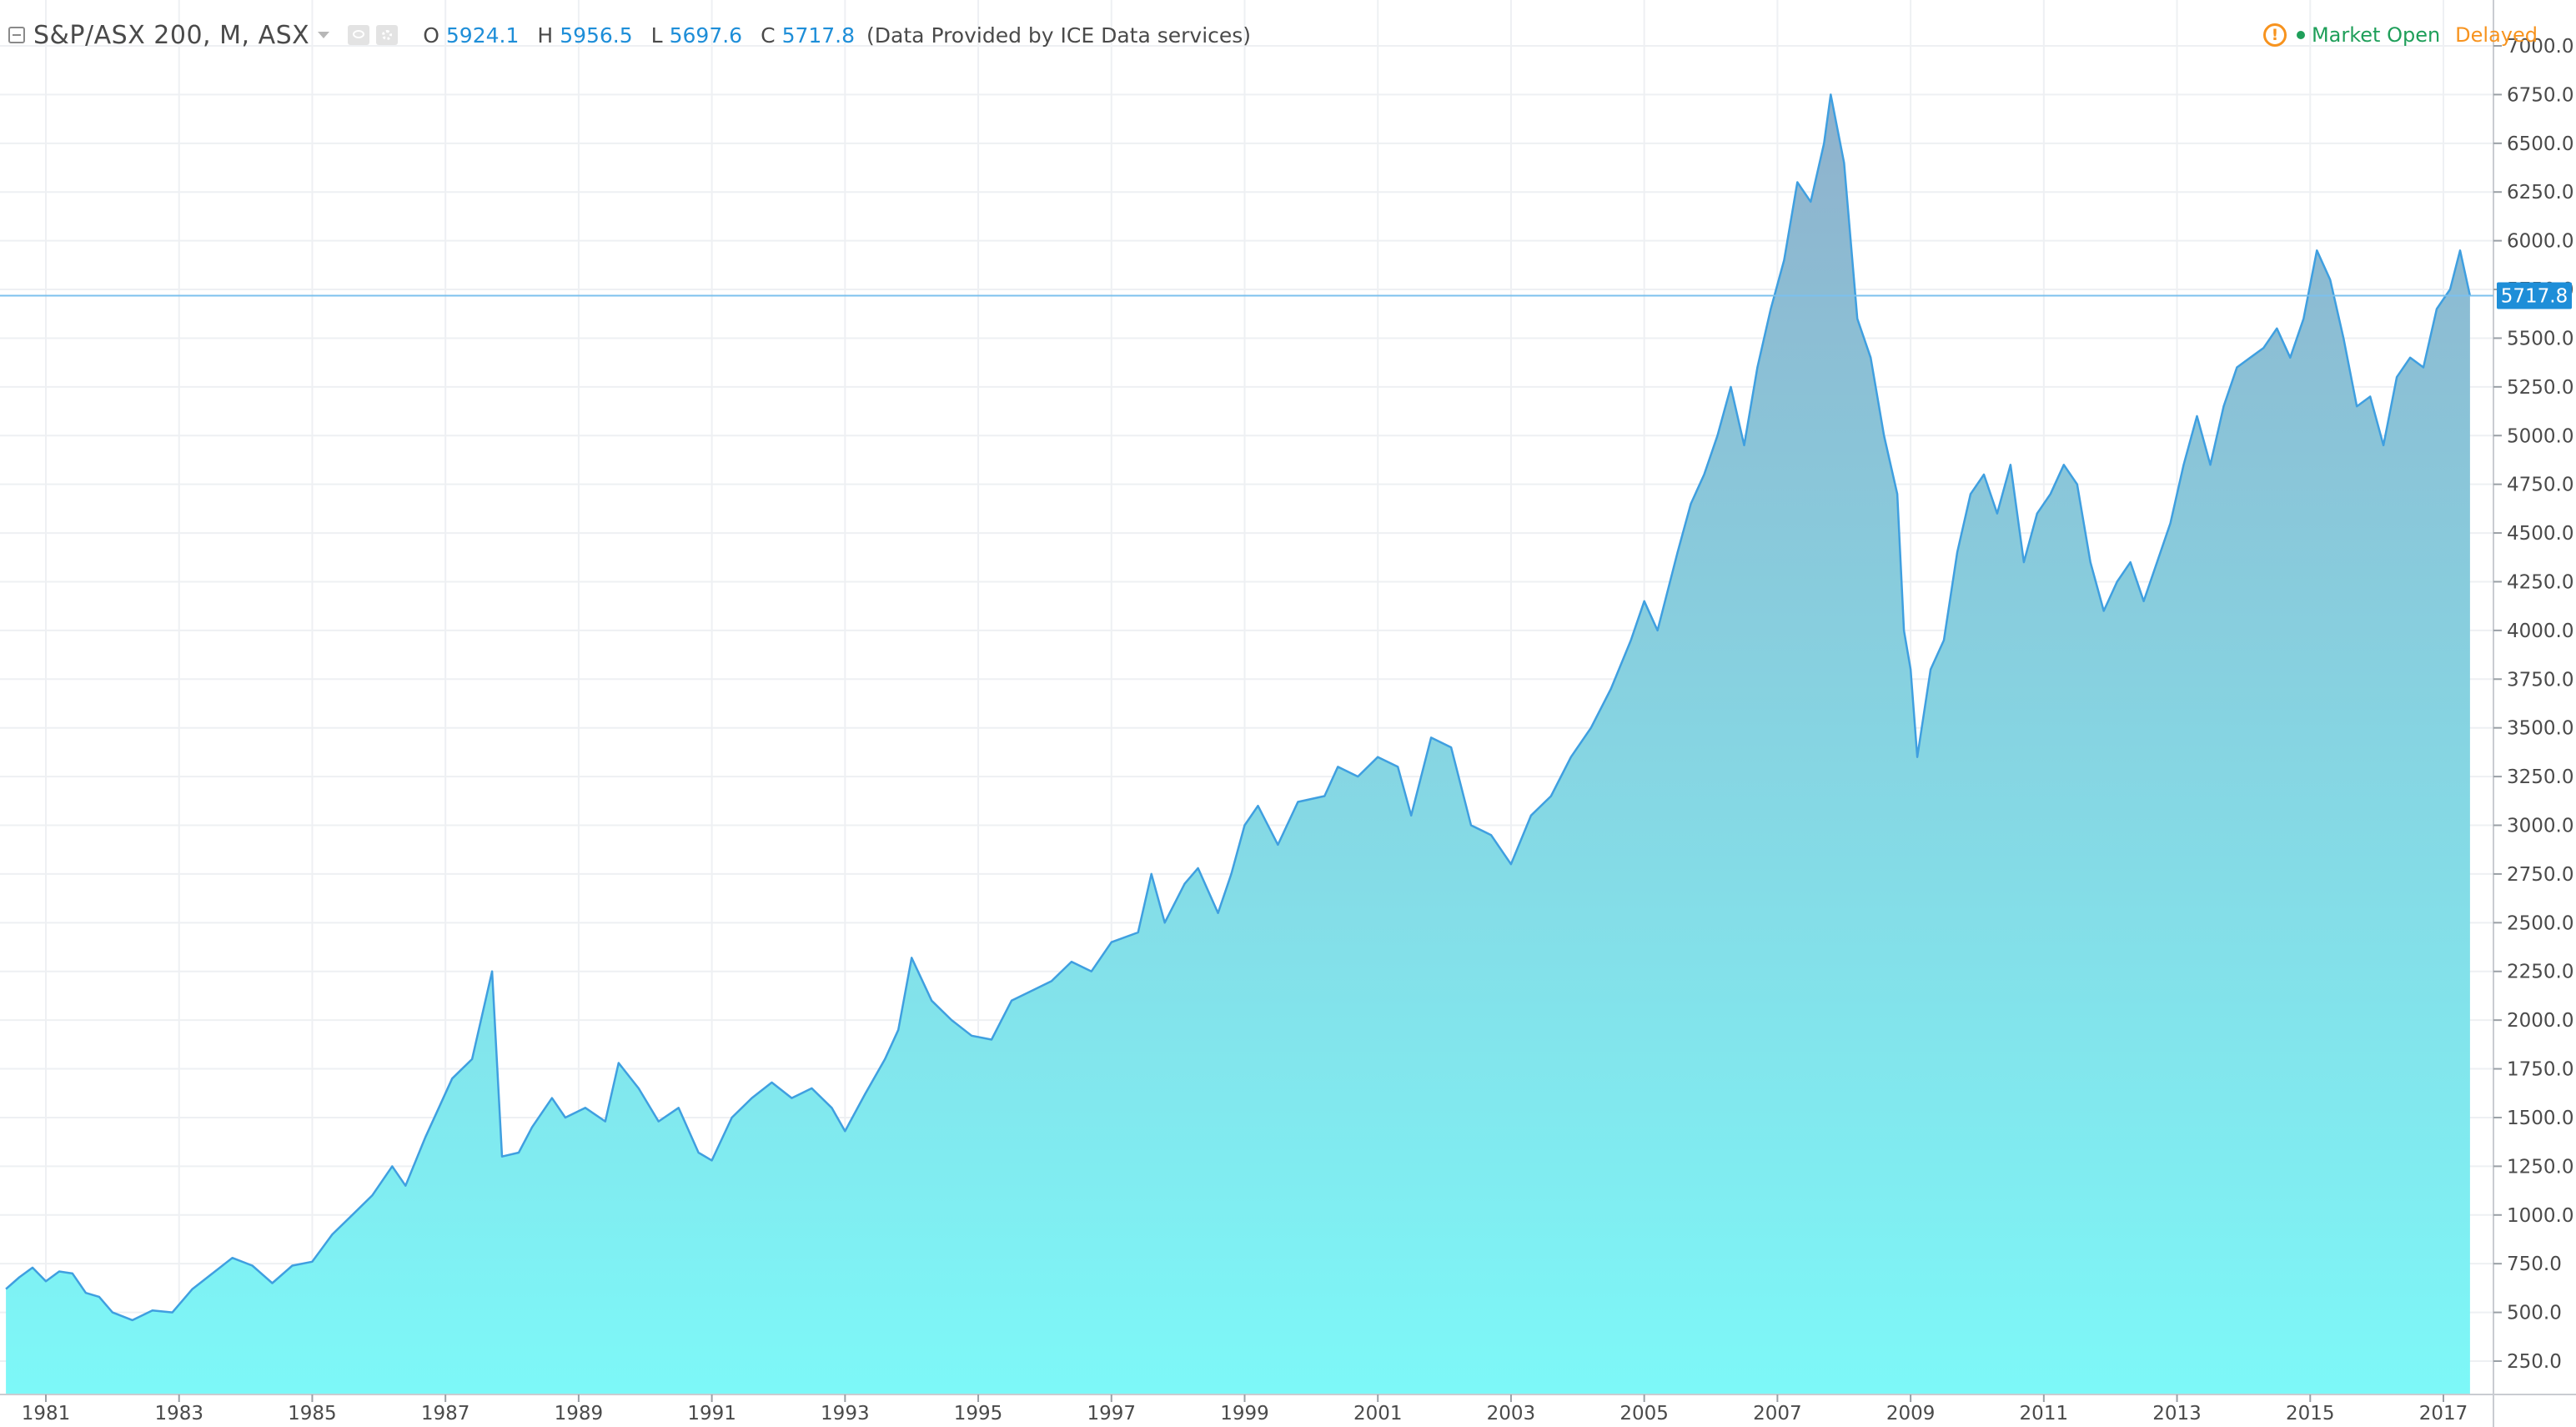 The width and height of the screenshot is (2576, 1427). What do you see at coordinates (2540, 388) in the screenshot?
I see `y-tick-label-20: 5250.0` at bounding box center [2540, 388].